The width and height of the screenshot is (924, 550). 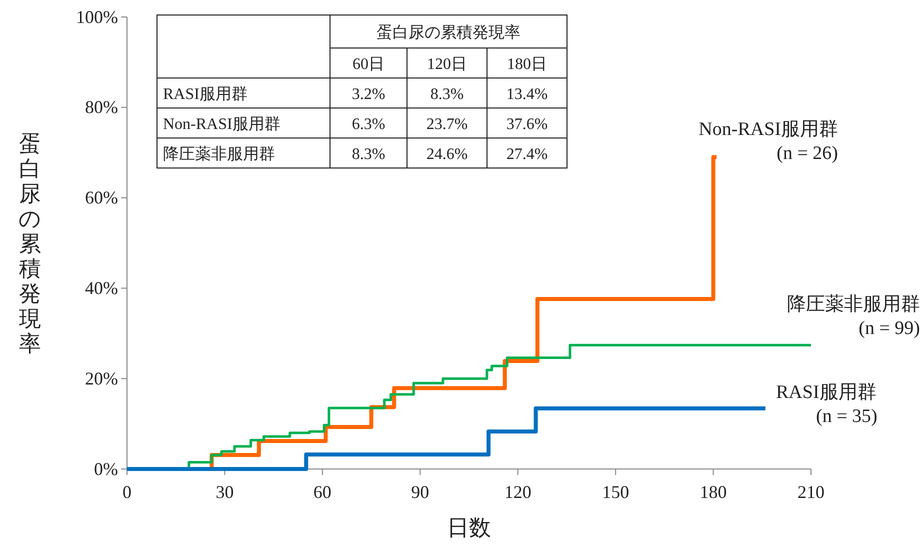 I want to click on x-tick-label: 210, so click(x=811, y=492).